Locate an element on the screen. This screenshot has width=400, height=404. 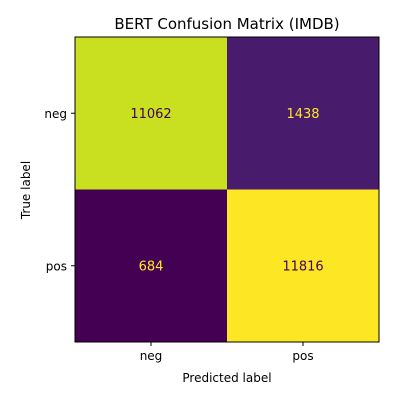
cell-value-label: 11816 is located at coordinates (302, 266).